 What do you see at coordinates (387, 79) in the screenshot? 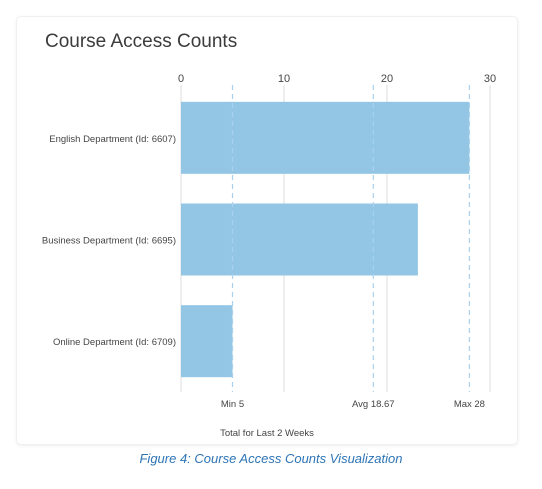
I see `x-tick-label: 20` at bounding box center [387, 79].